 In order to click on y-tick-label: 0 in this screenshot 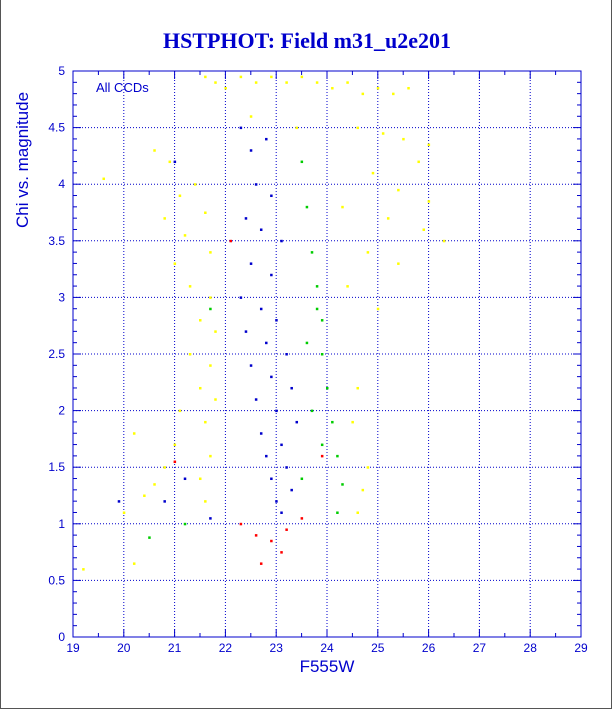, I will do `click(61, 637)`.